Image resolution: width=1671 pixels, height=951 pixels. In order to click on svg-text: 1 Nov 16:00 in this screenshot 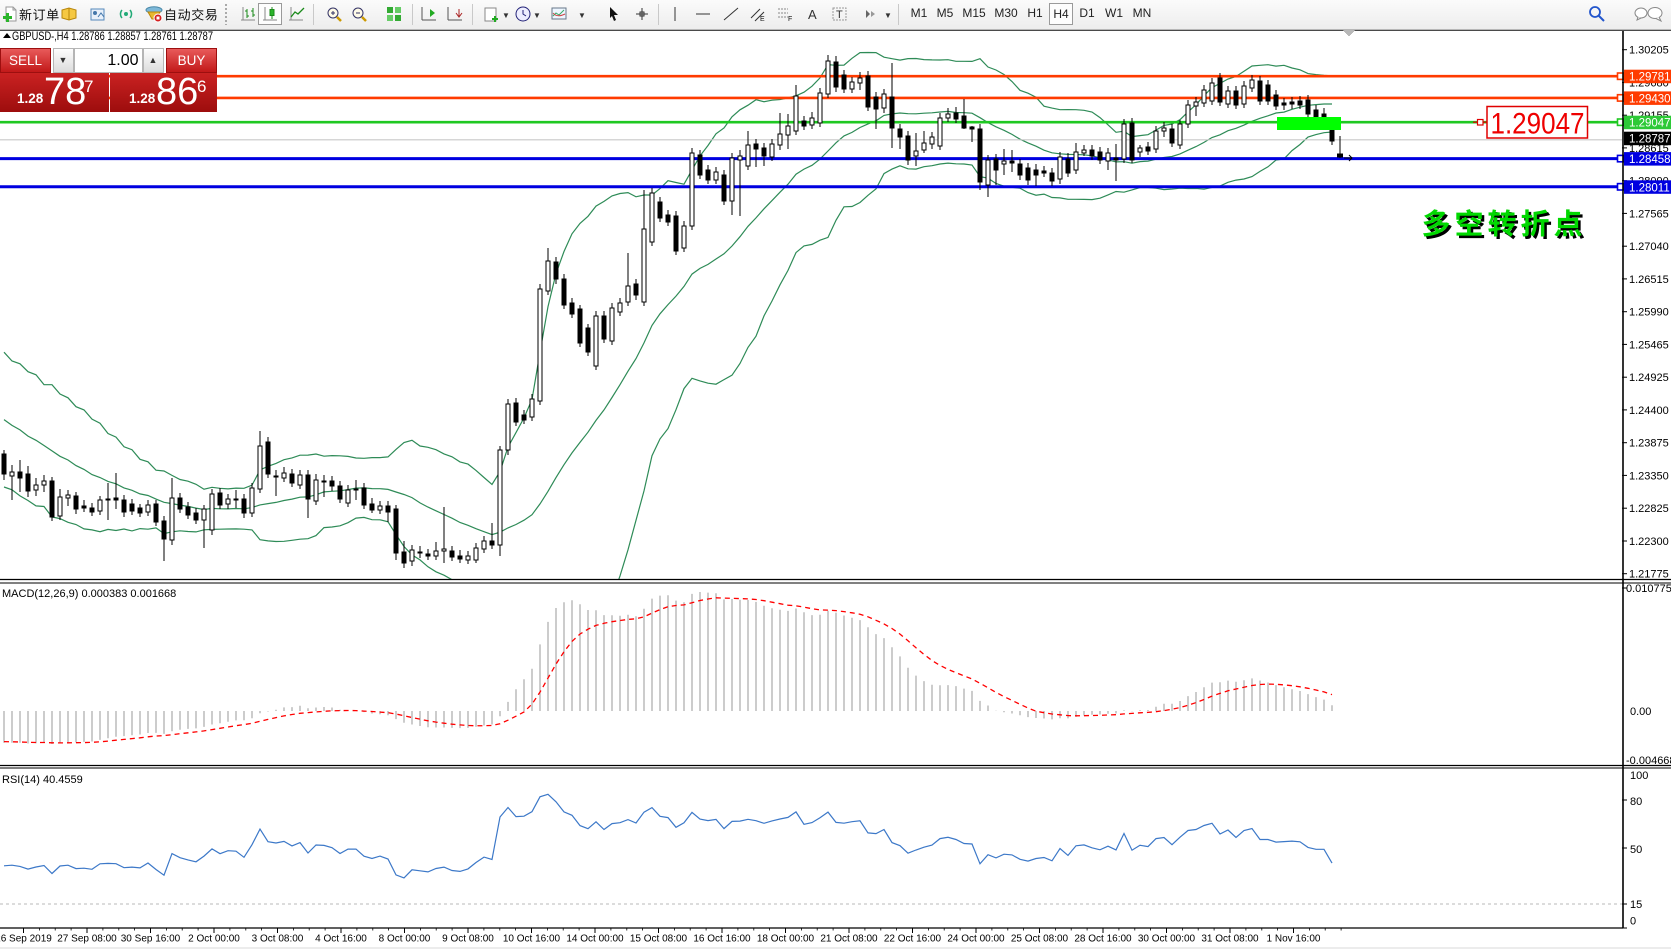, I will do `click(1294, 939)`.